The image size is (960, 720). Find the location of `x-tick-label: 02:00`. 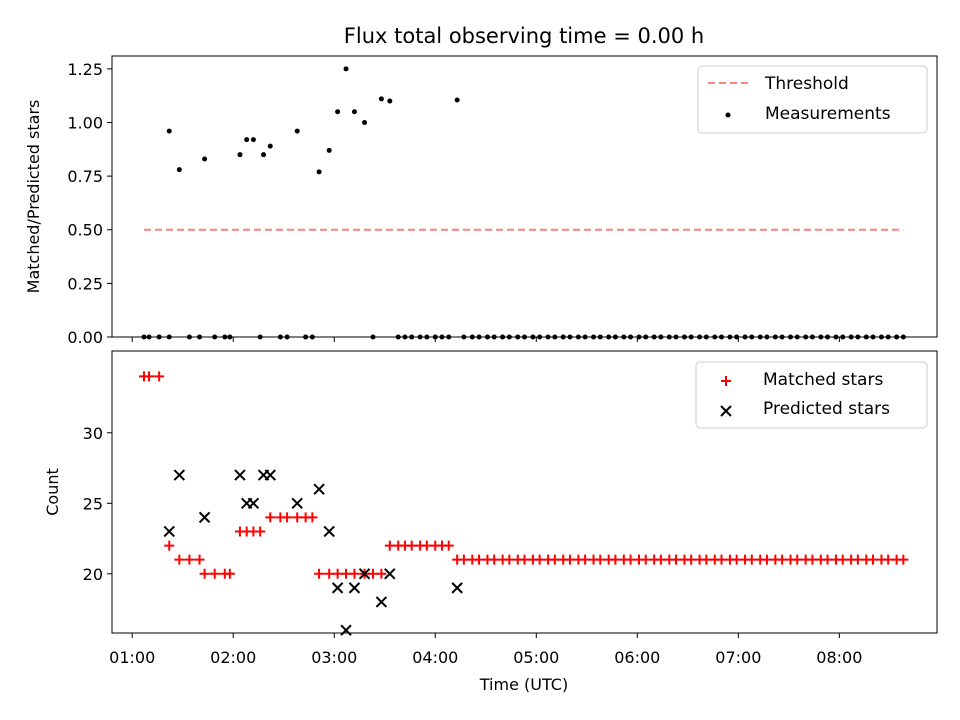

x-tick-label: 02:00 is located at coordinates (233, 657).